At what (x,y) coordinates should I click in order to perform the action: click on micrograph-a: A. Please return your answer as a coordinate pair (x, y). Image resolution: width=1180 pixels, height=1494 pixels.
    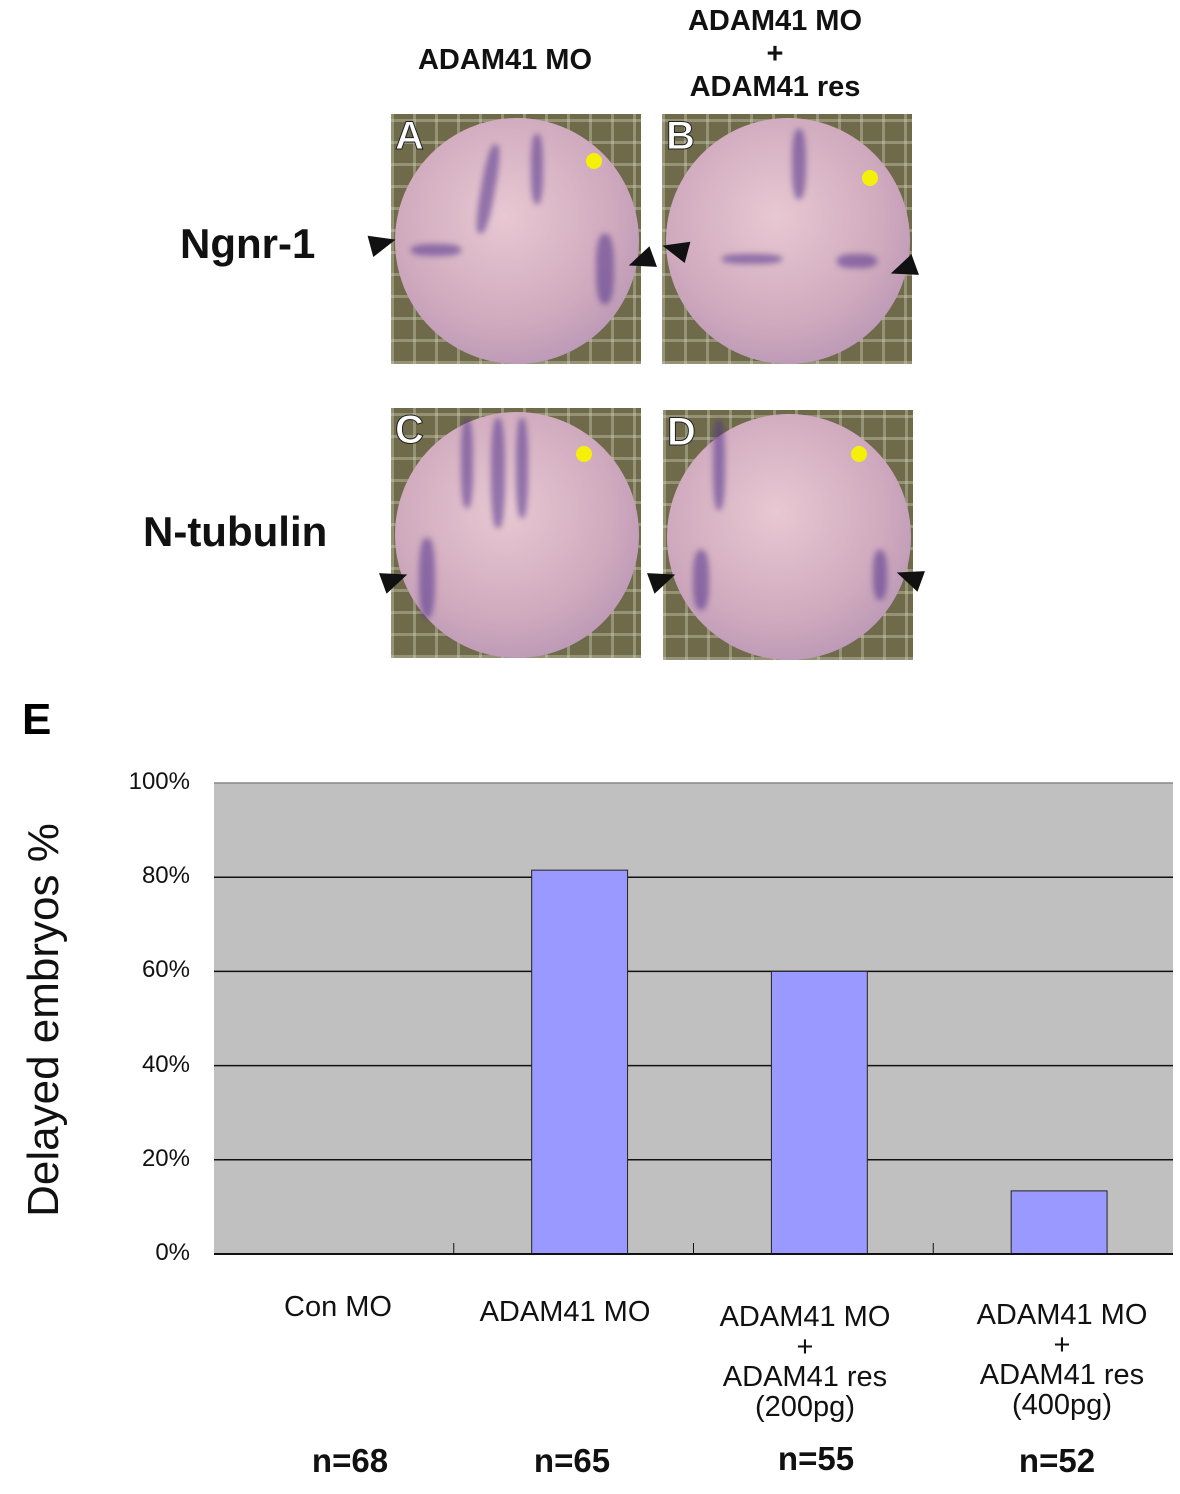
    Looking at the image, I should click on (516, 239).